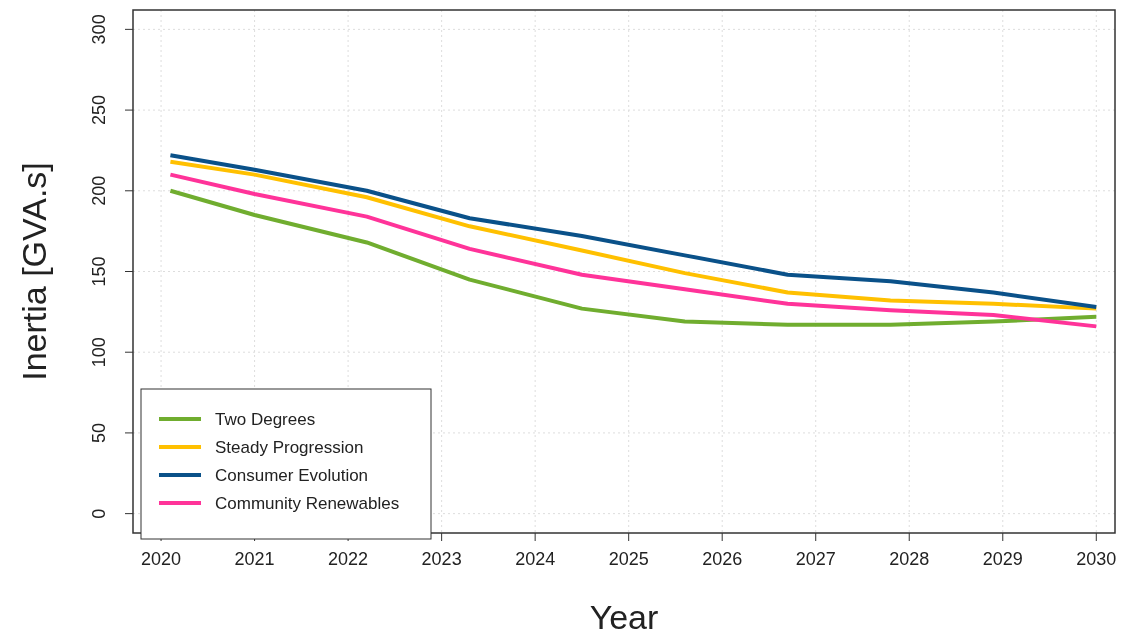 The image size is (1131, 637). I want to click on y-tick-label: 200, so click(99, 190).